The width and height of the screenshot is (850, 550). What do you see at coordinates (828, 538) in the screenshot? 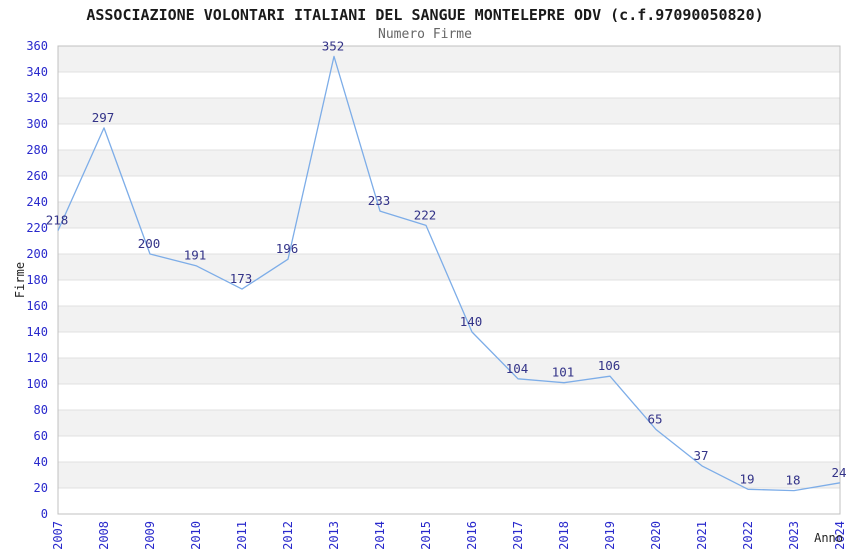
I see `x-axis-title: Anno` at bounding box center [828, 538].